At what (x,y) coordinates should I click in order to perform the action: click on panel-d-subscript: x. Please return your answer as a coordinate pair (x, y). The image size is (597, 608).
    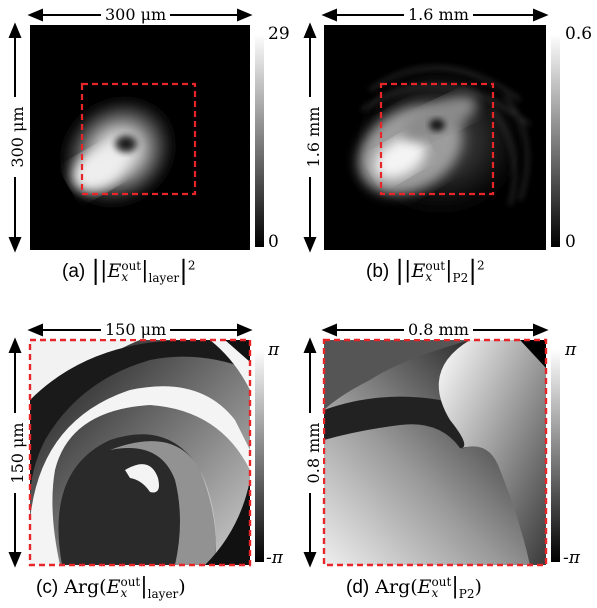
    Looking at the image, I should click on (435, 593).